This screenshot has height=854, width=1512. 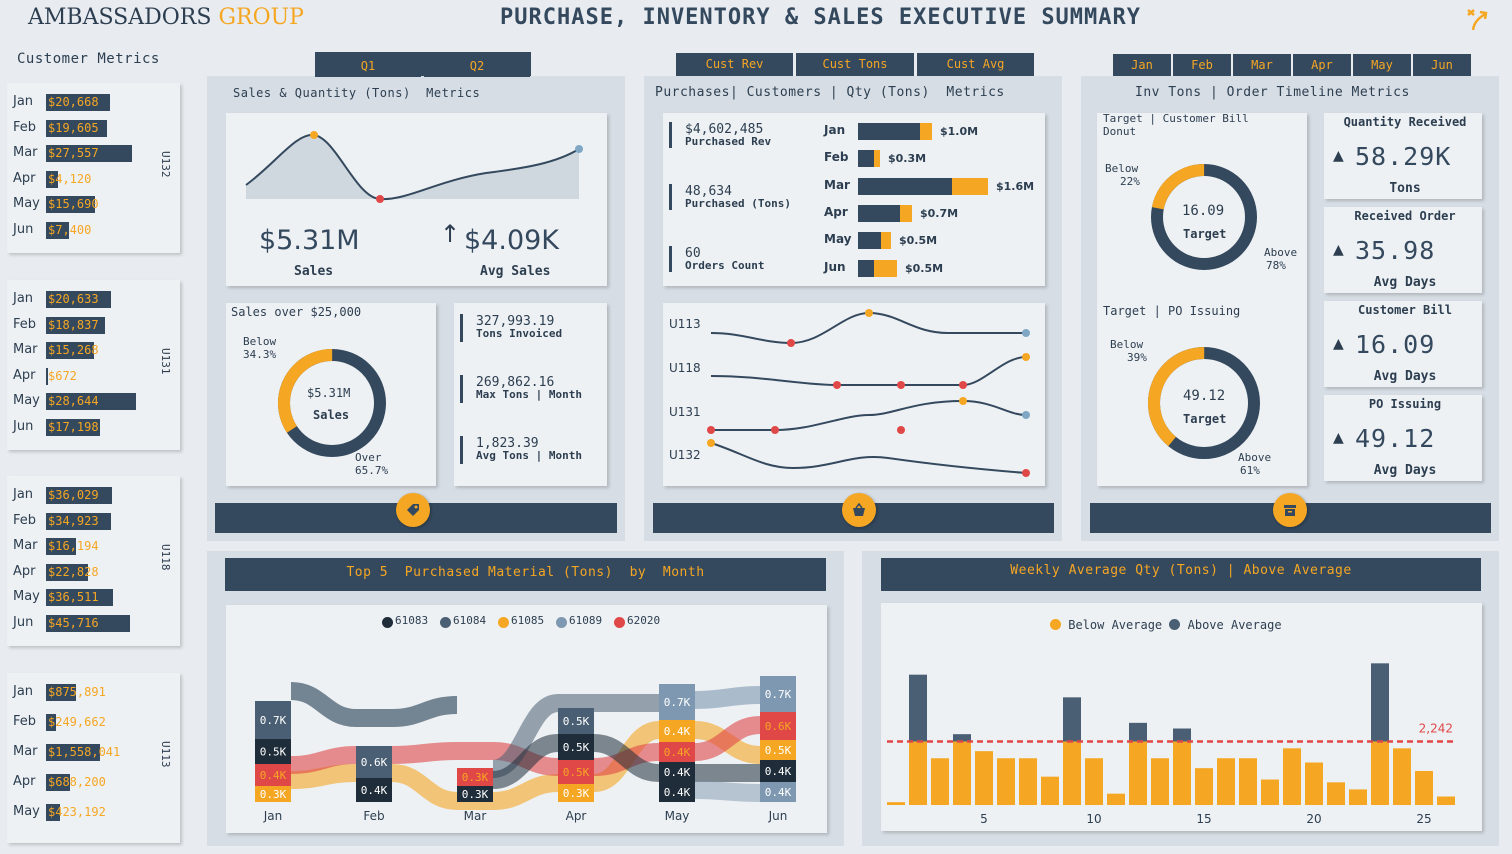 I want to click on tab-month-jun: Jun, so click(x=1442, y=65).